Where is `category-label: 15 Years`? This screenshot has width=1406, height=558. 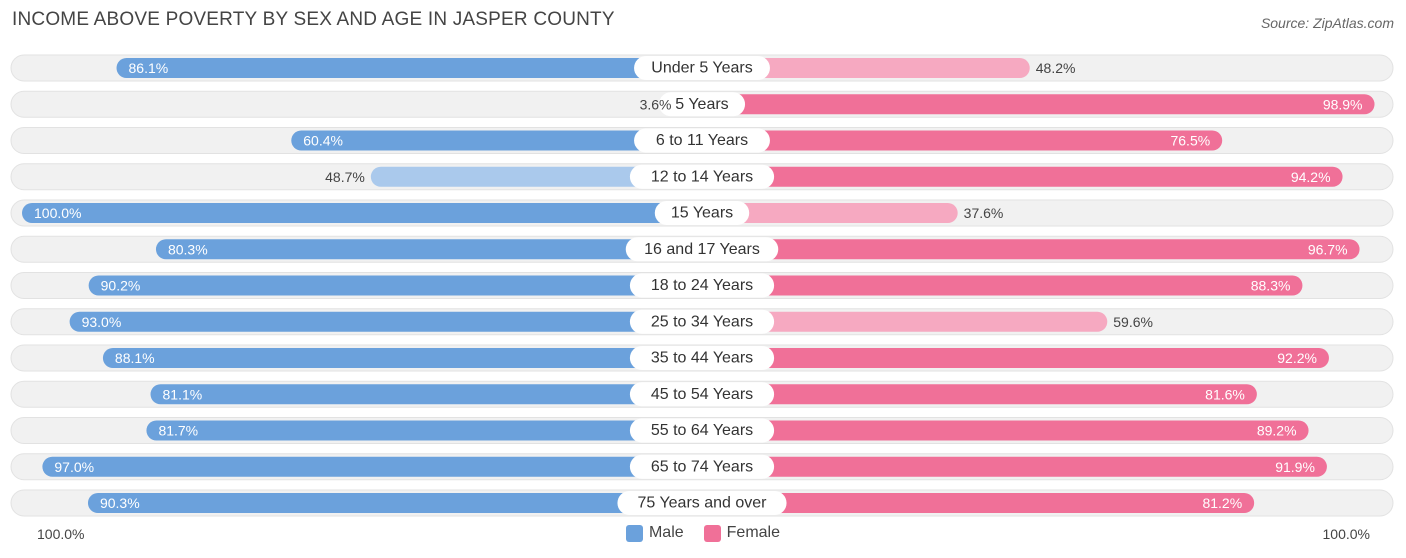
category-label: 15 Years is located at coordinates (702, 213).